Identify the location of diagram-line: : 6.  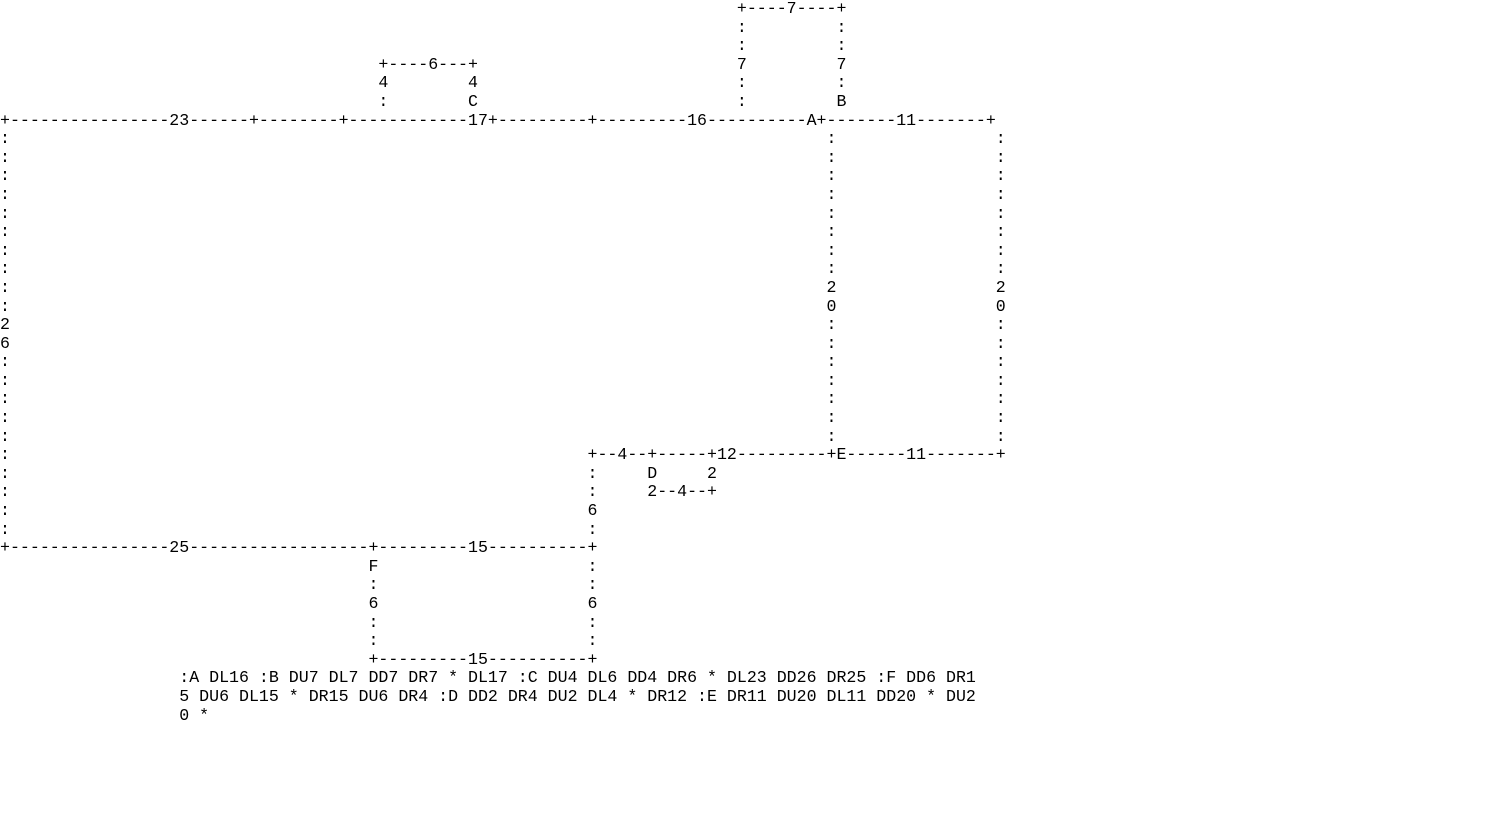
(299, 511).